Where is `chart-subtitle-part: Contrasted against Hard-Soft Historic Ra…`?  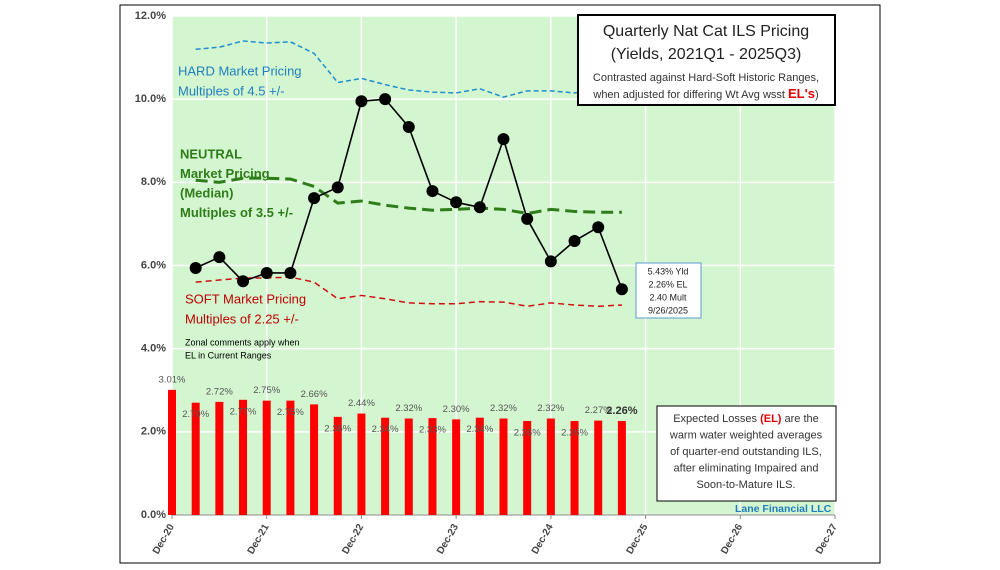
chart-subtitle-part: Contrasted against Hard-Soft Historic Ra… is located at coordinates (706, 78).